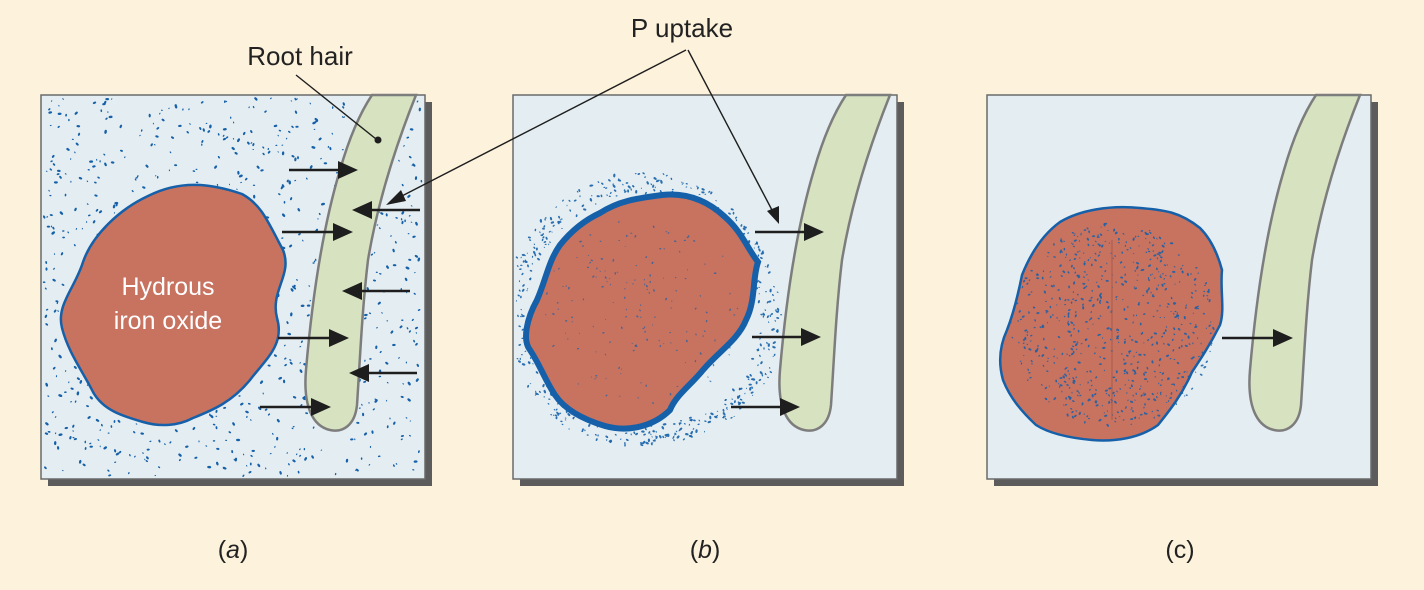  What do you see at coordinates (1111, 323) in the screenshot?
I see `panel-c-iron-oxide` at bounding box center [1111, 323].